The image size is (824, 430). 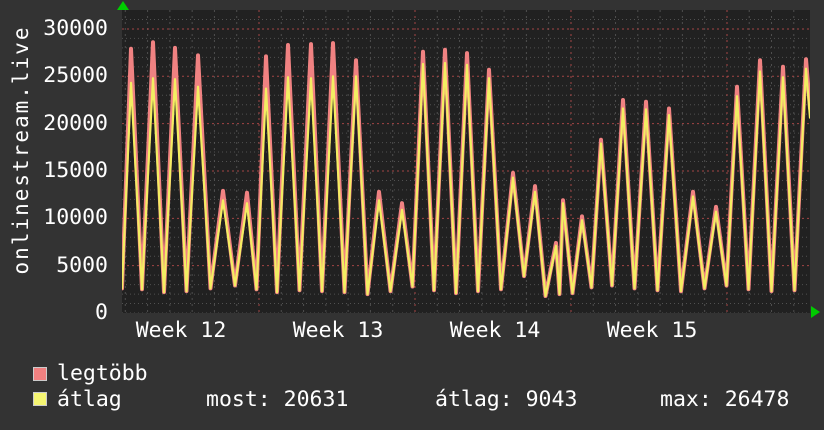 What do you see at coordinates (815, 312) in the screenshot?
I see `x-axis-arrow-icon` at bounding box center [815, 312].